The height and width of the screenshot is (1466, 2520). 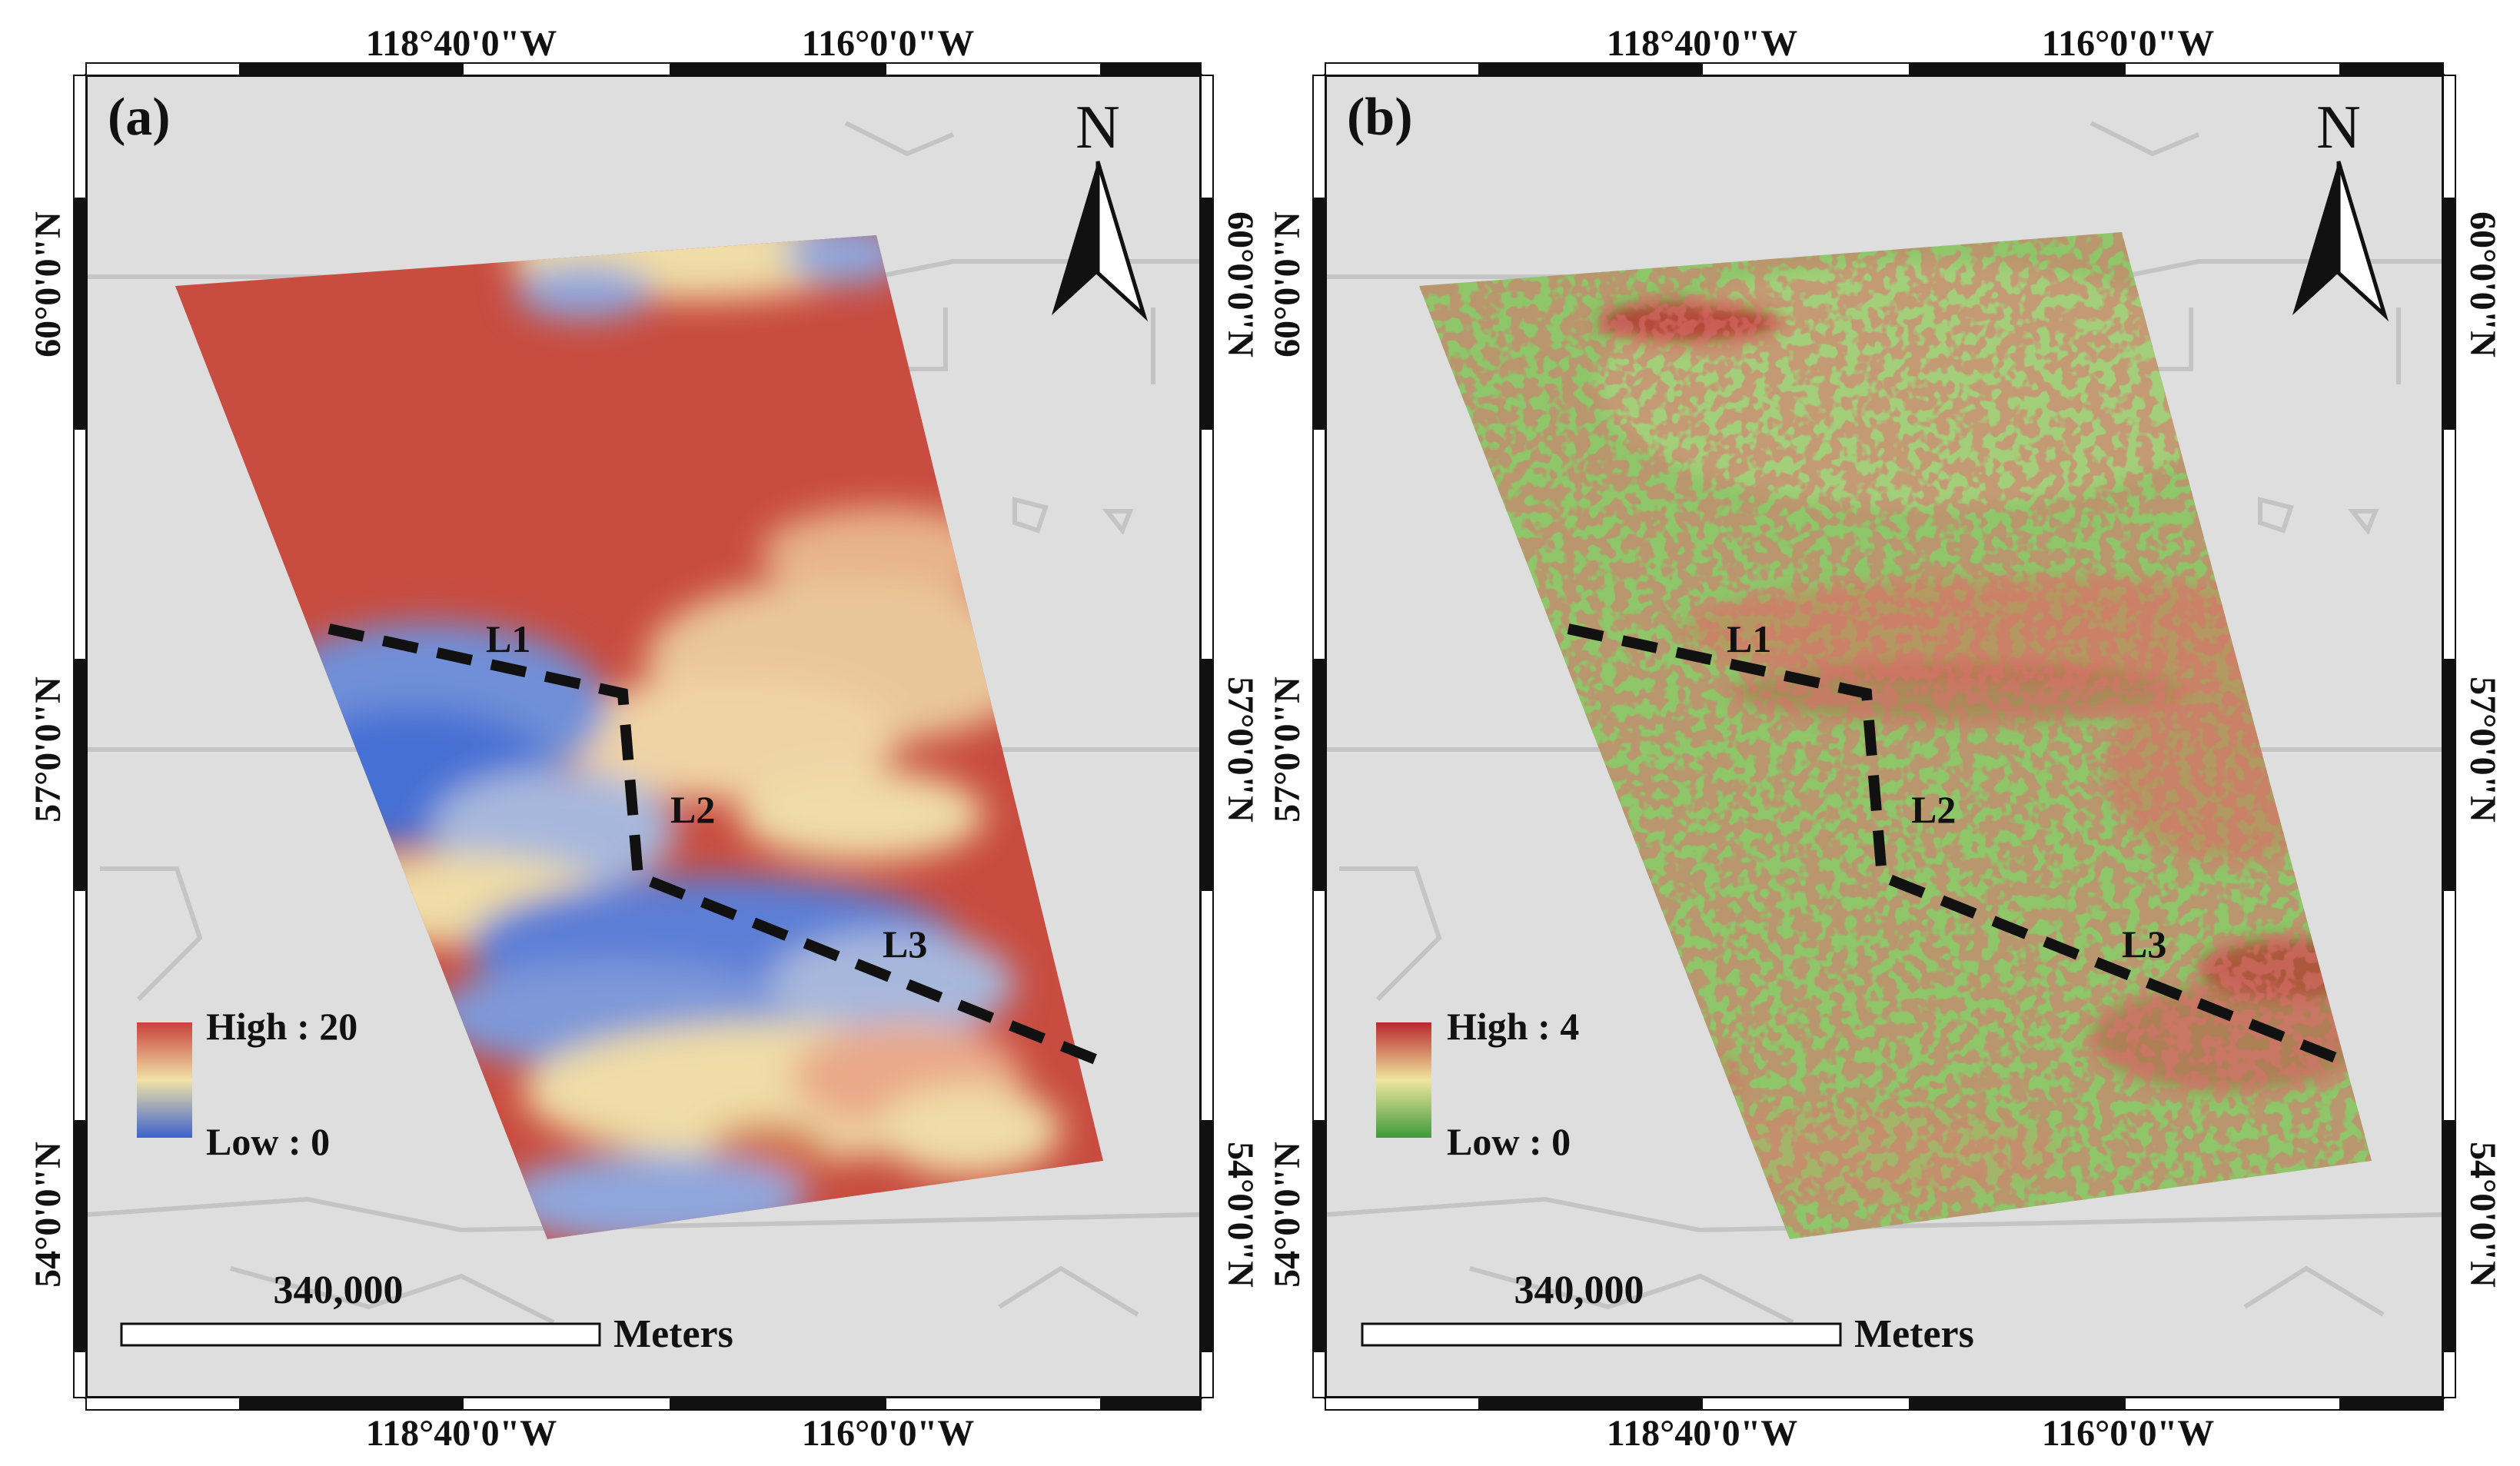 I want to click on bottom-tick-1: 118°40'0"W, so click(x=1702, y=1433).